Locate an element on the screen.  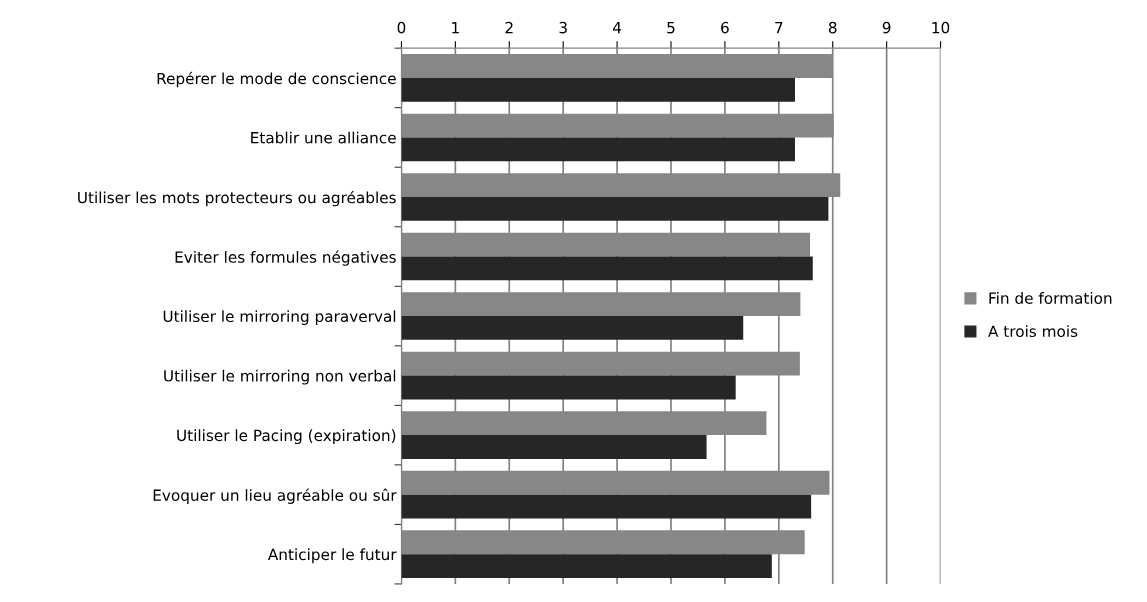
x-tick-label: 0 is located at coordinates (401, 27).